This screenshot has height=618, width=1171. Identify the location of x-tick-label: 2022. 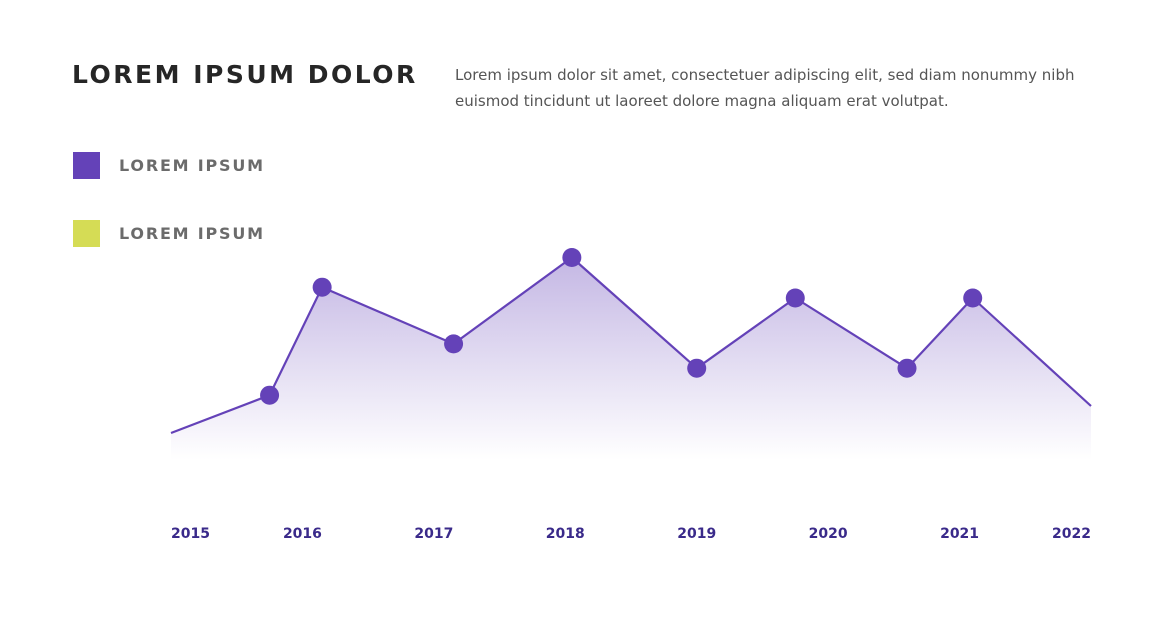
(1071, 534).